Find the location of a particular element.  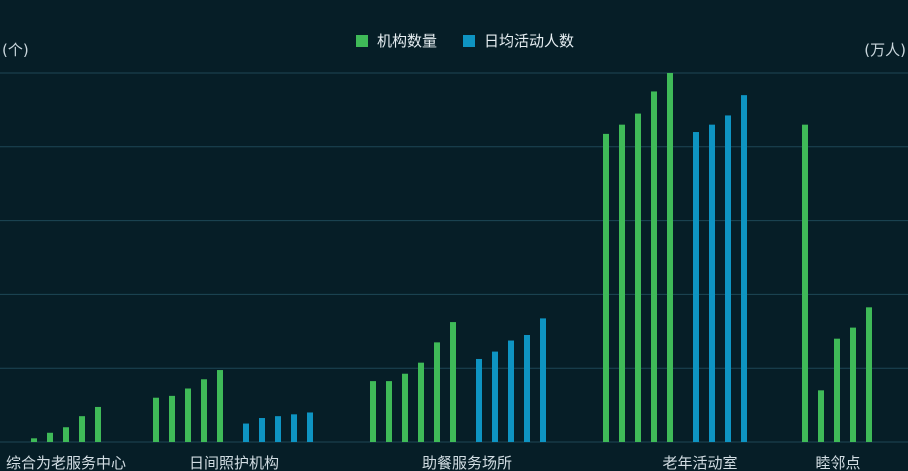

legend-item-daily-participants: 日均活动人数 is located at coordinates (518, 40).